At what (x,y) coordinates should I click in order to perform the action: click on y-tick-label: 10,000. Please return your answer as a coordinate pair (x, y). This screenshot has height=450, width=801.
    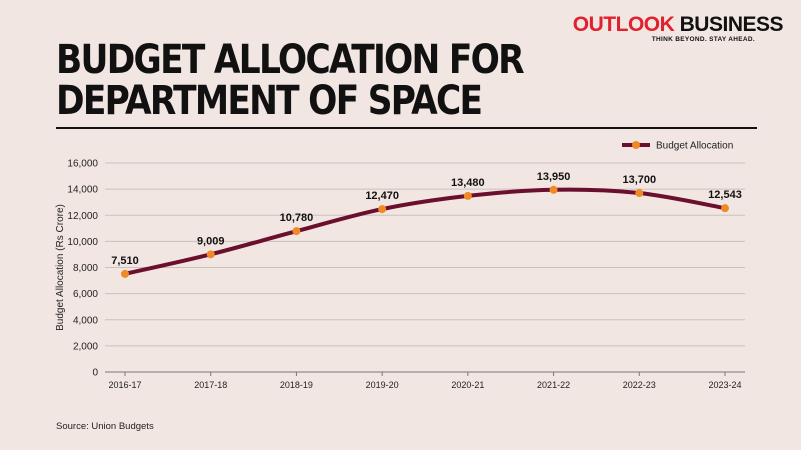
    Looking at the image, I should click on (82, 242).